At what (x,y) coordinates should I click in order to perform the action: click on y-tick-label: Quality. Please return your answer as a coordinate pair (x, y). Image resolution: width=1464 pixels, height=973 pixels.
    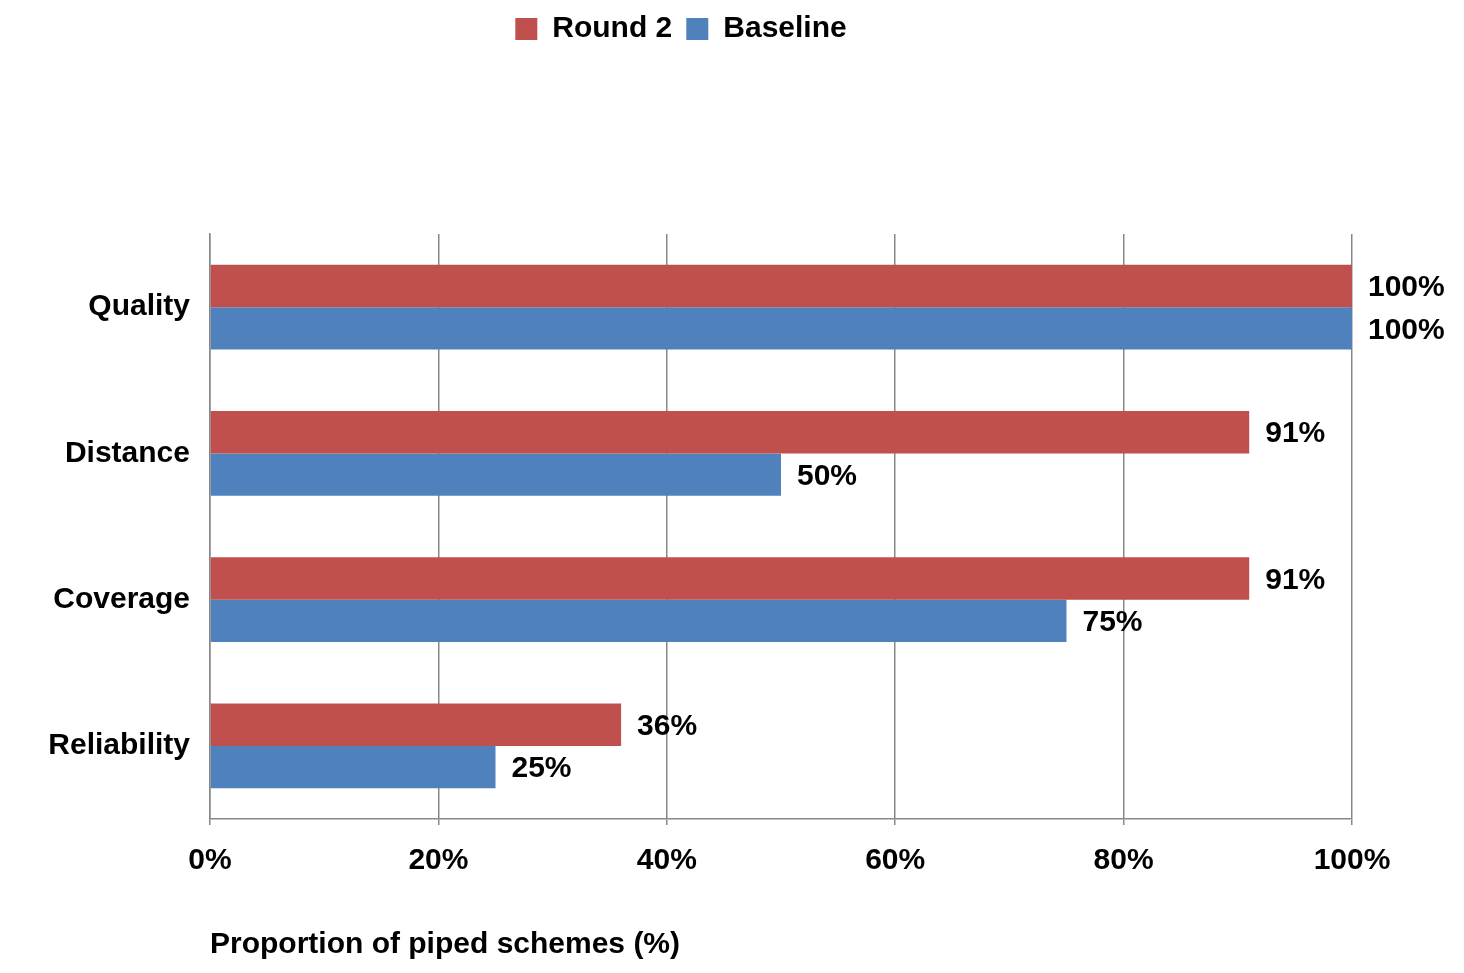
    Looking at the image, I should click on (139, 305).